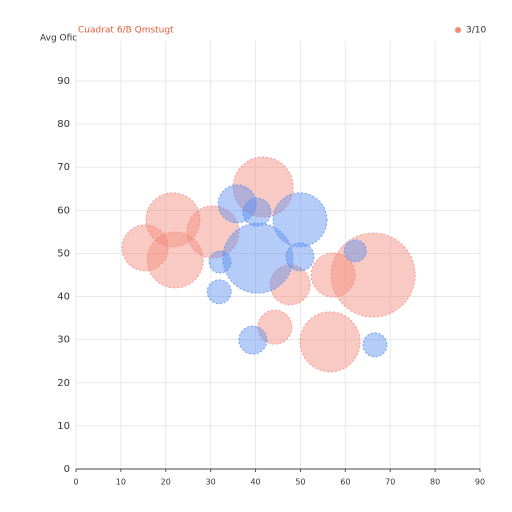 This screenshot has width=512, height=512. Describe the element at coordinates (63, 383) in the screenshot. I see `y-tick-label: 20` at that location.